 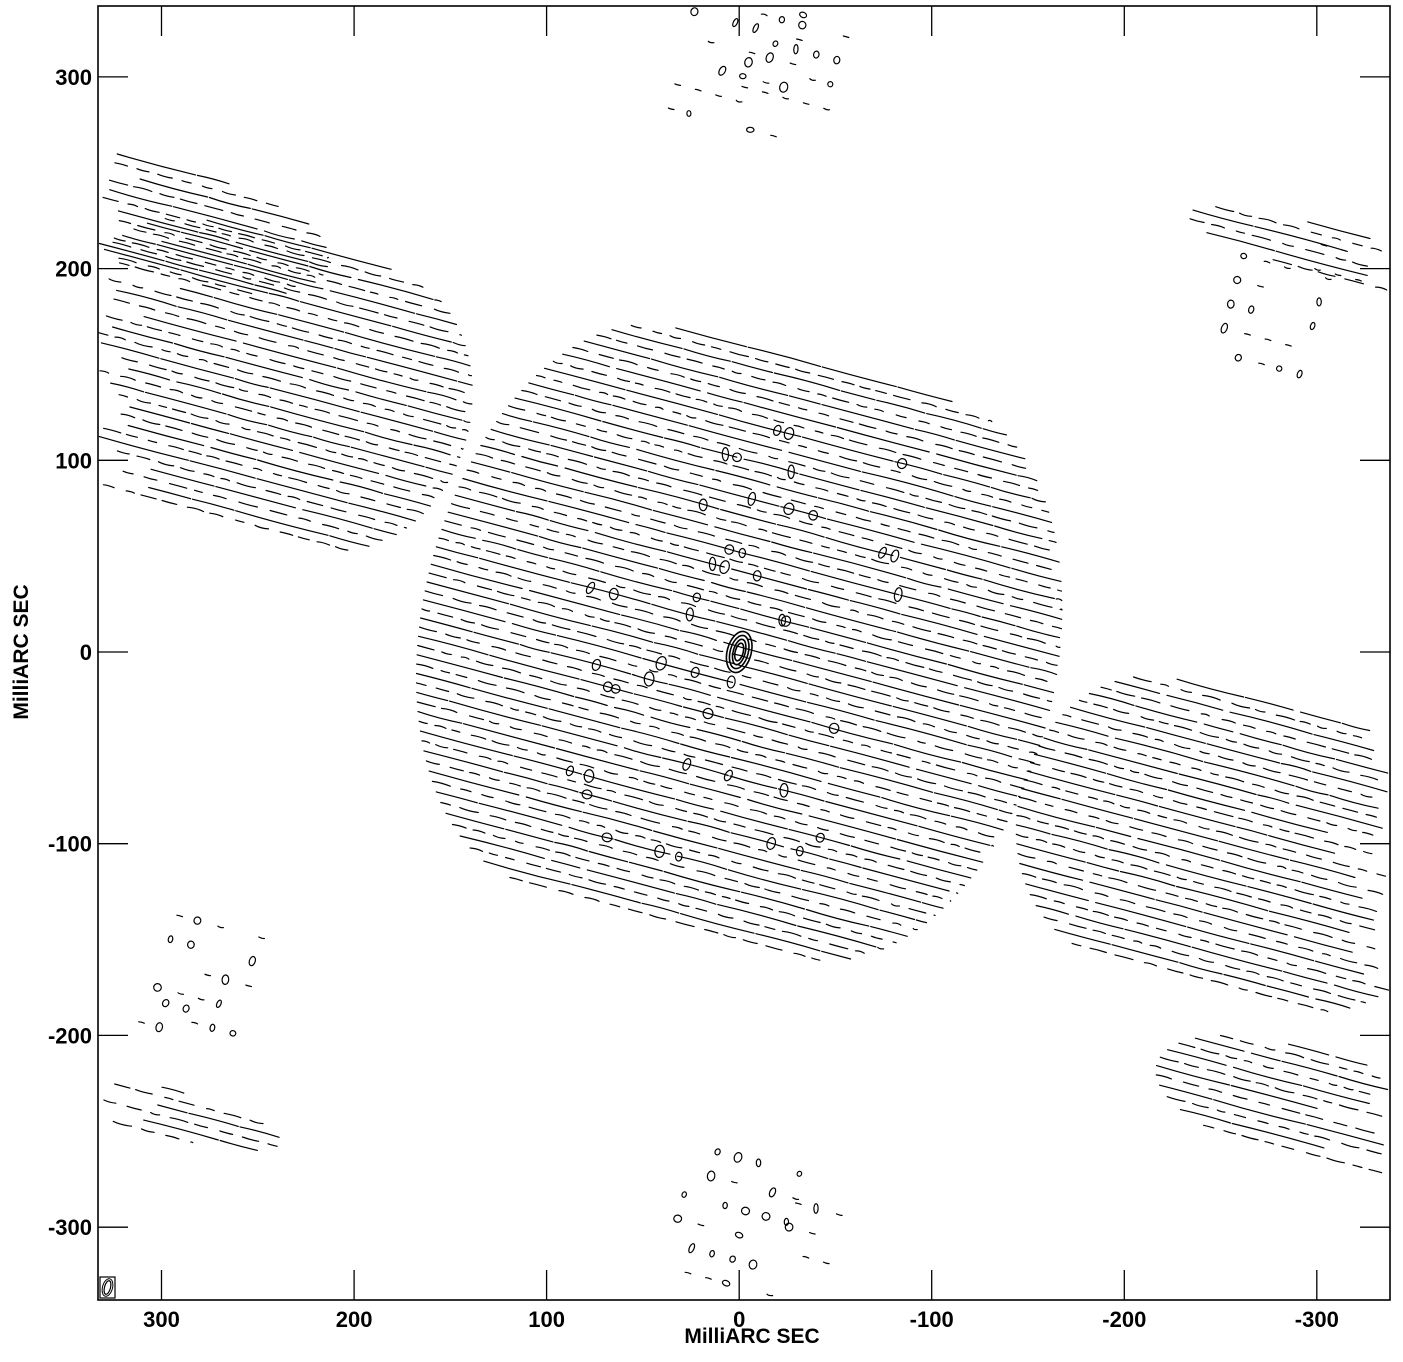 I want to click on y-tick-label: 200, so click(x=73, y=269).